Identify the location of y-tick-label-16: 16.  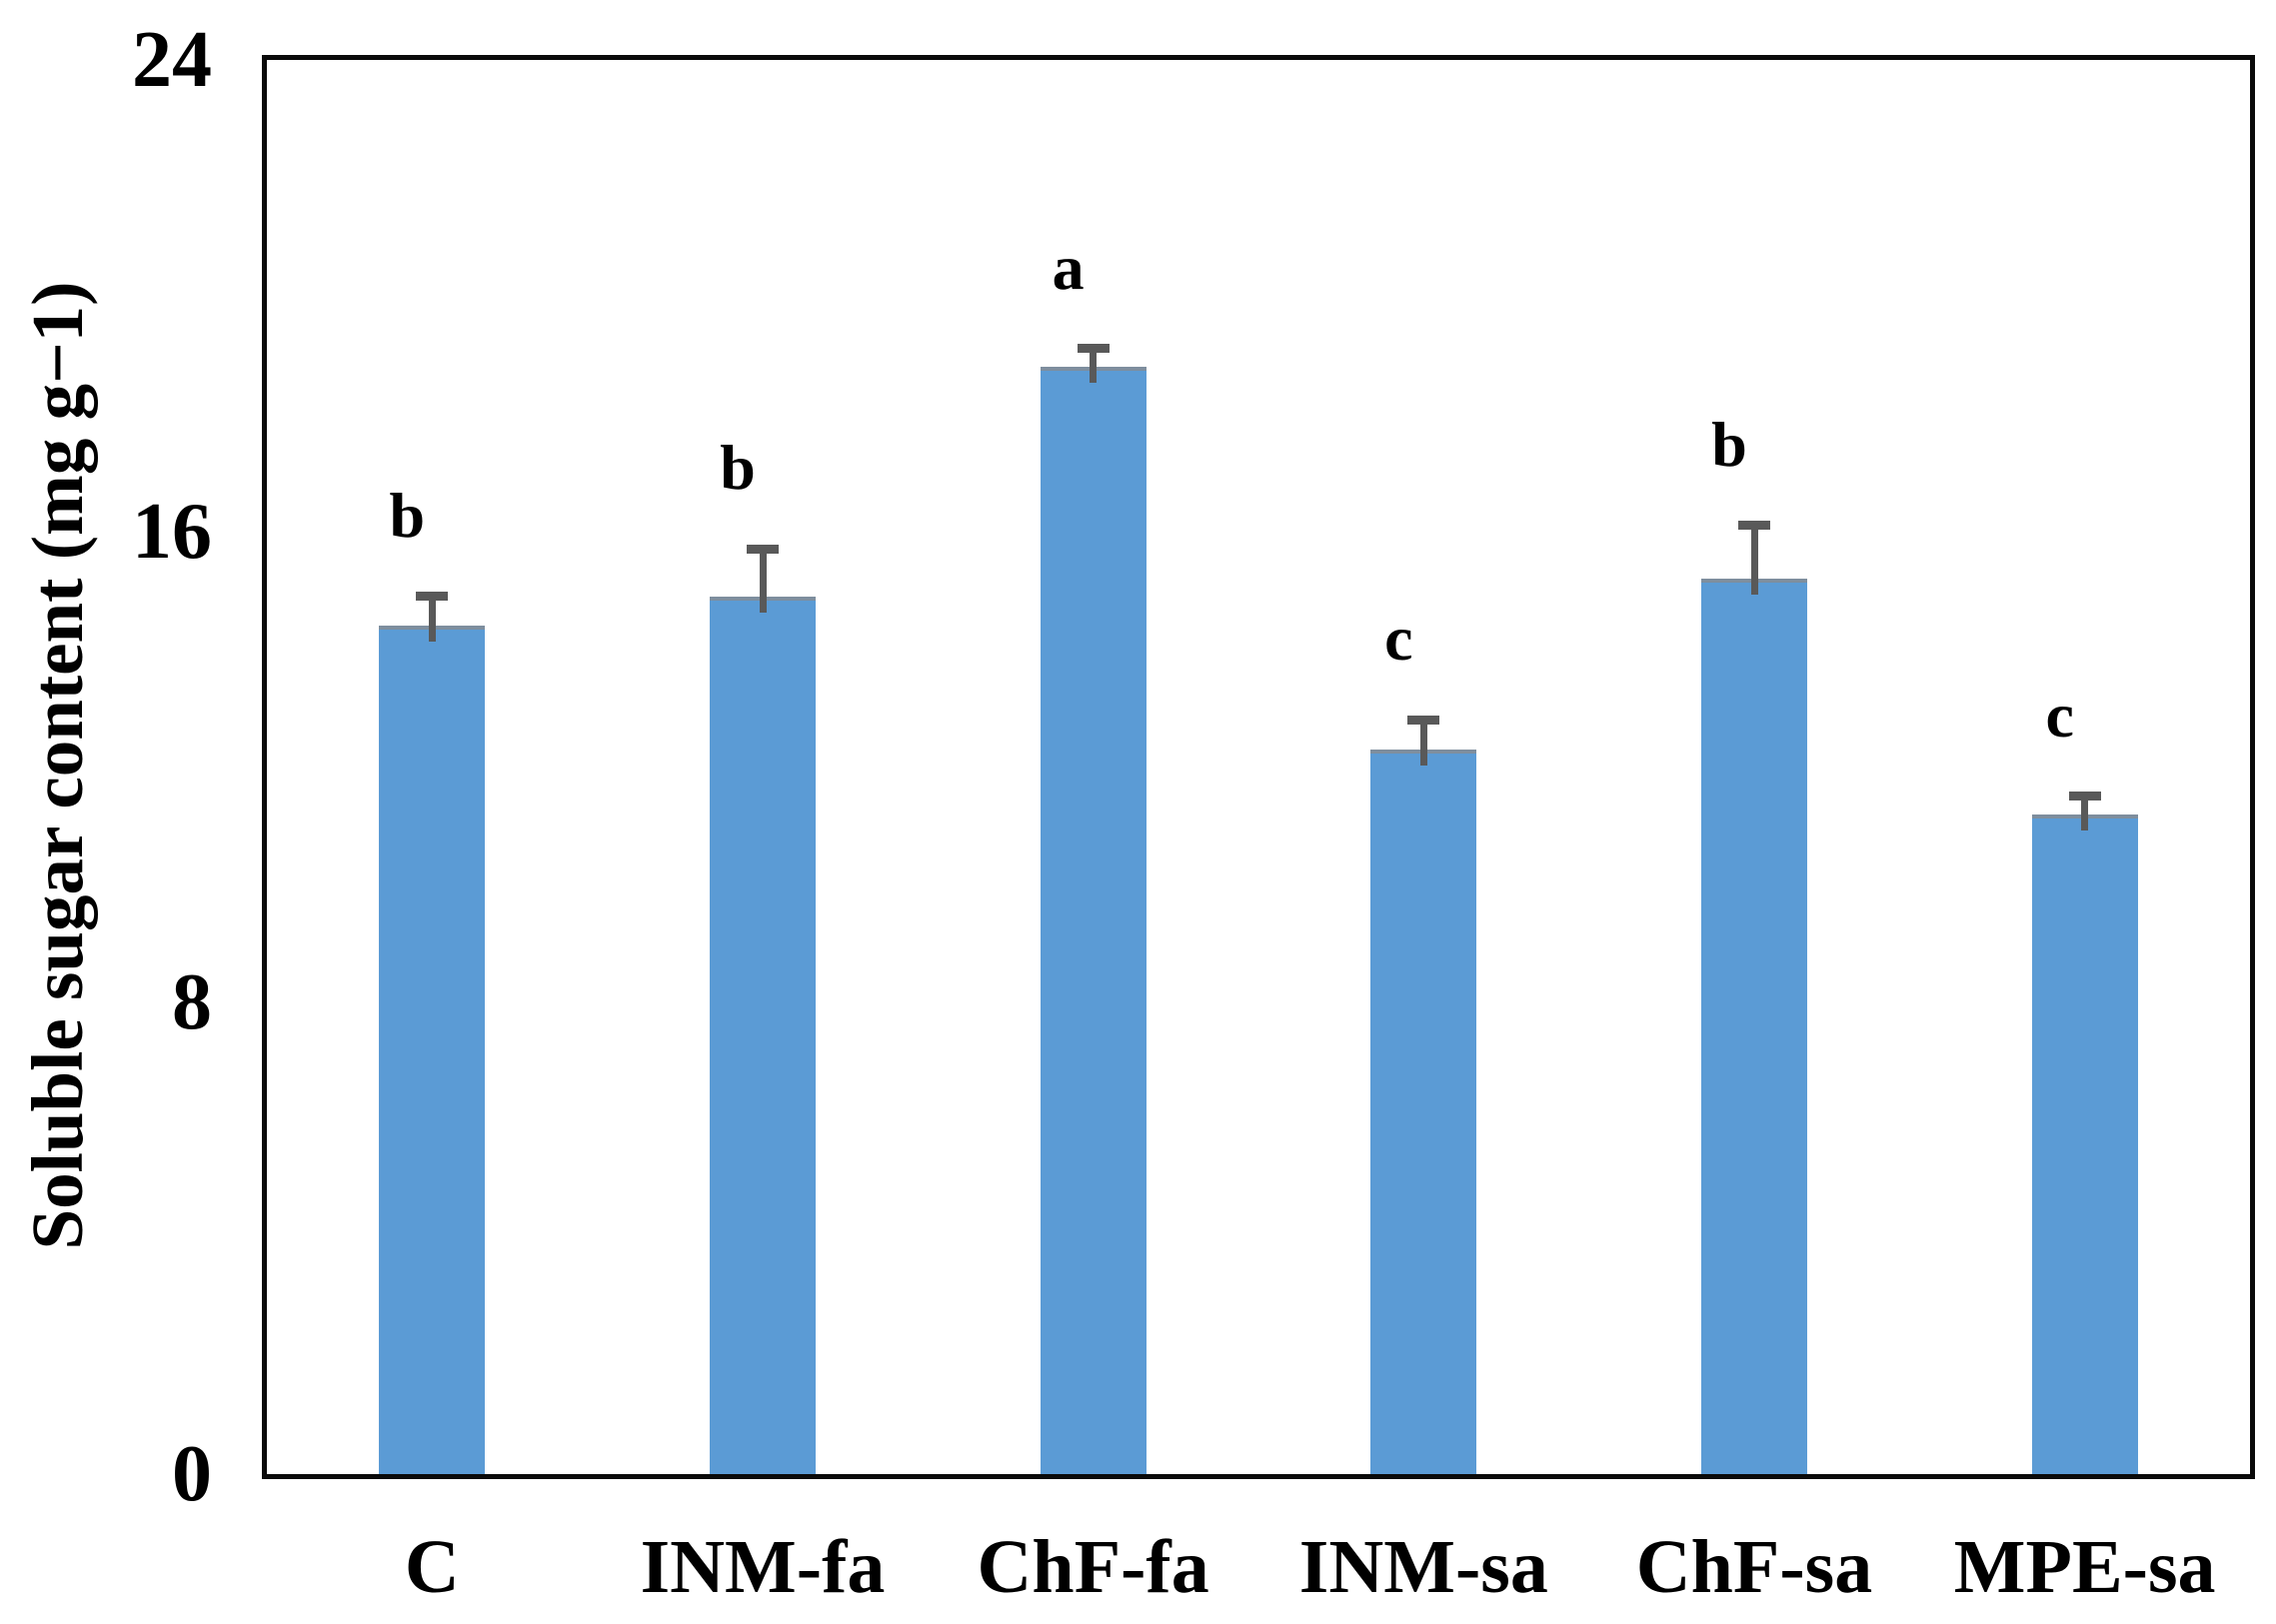
(172, 532).